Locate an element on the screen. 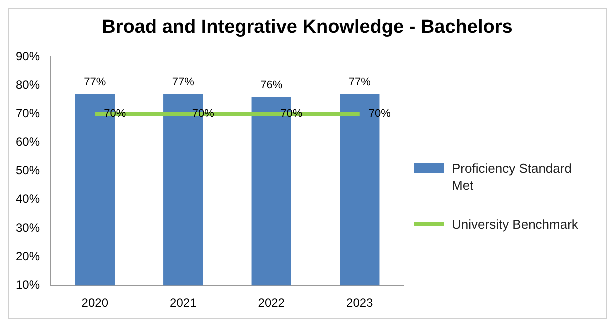 This screenshot has height=327, width=615. y-tick-label: 10% is located at coordinates (28, 285).